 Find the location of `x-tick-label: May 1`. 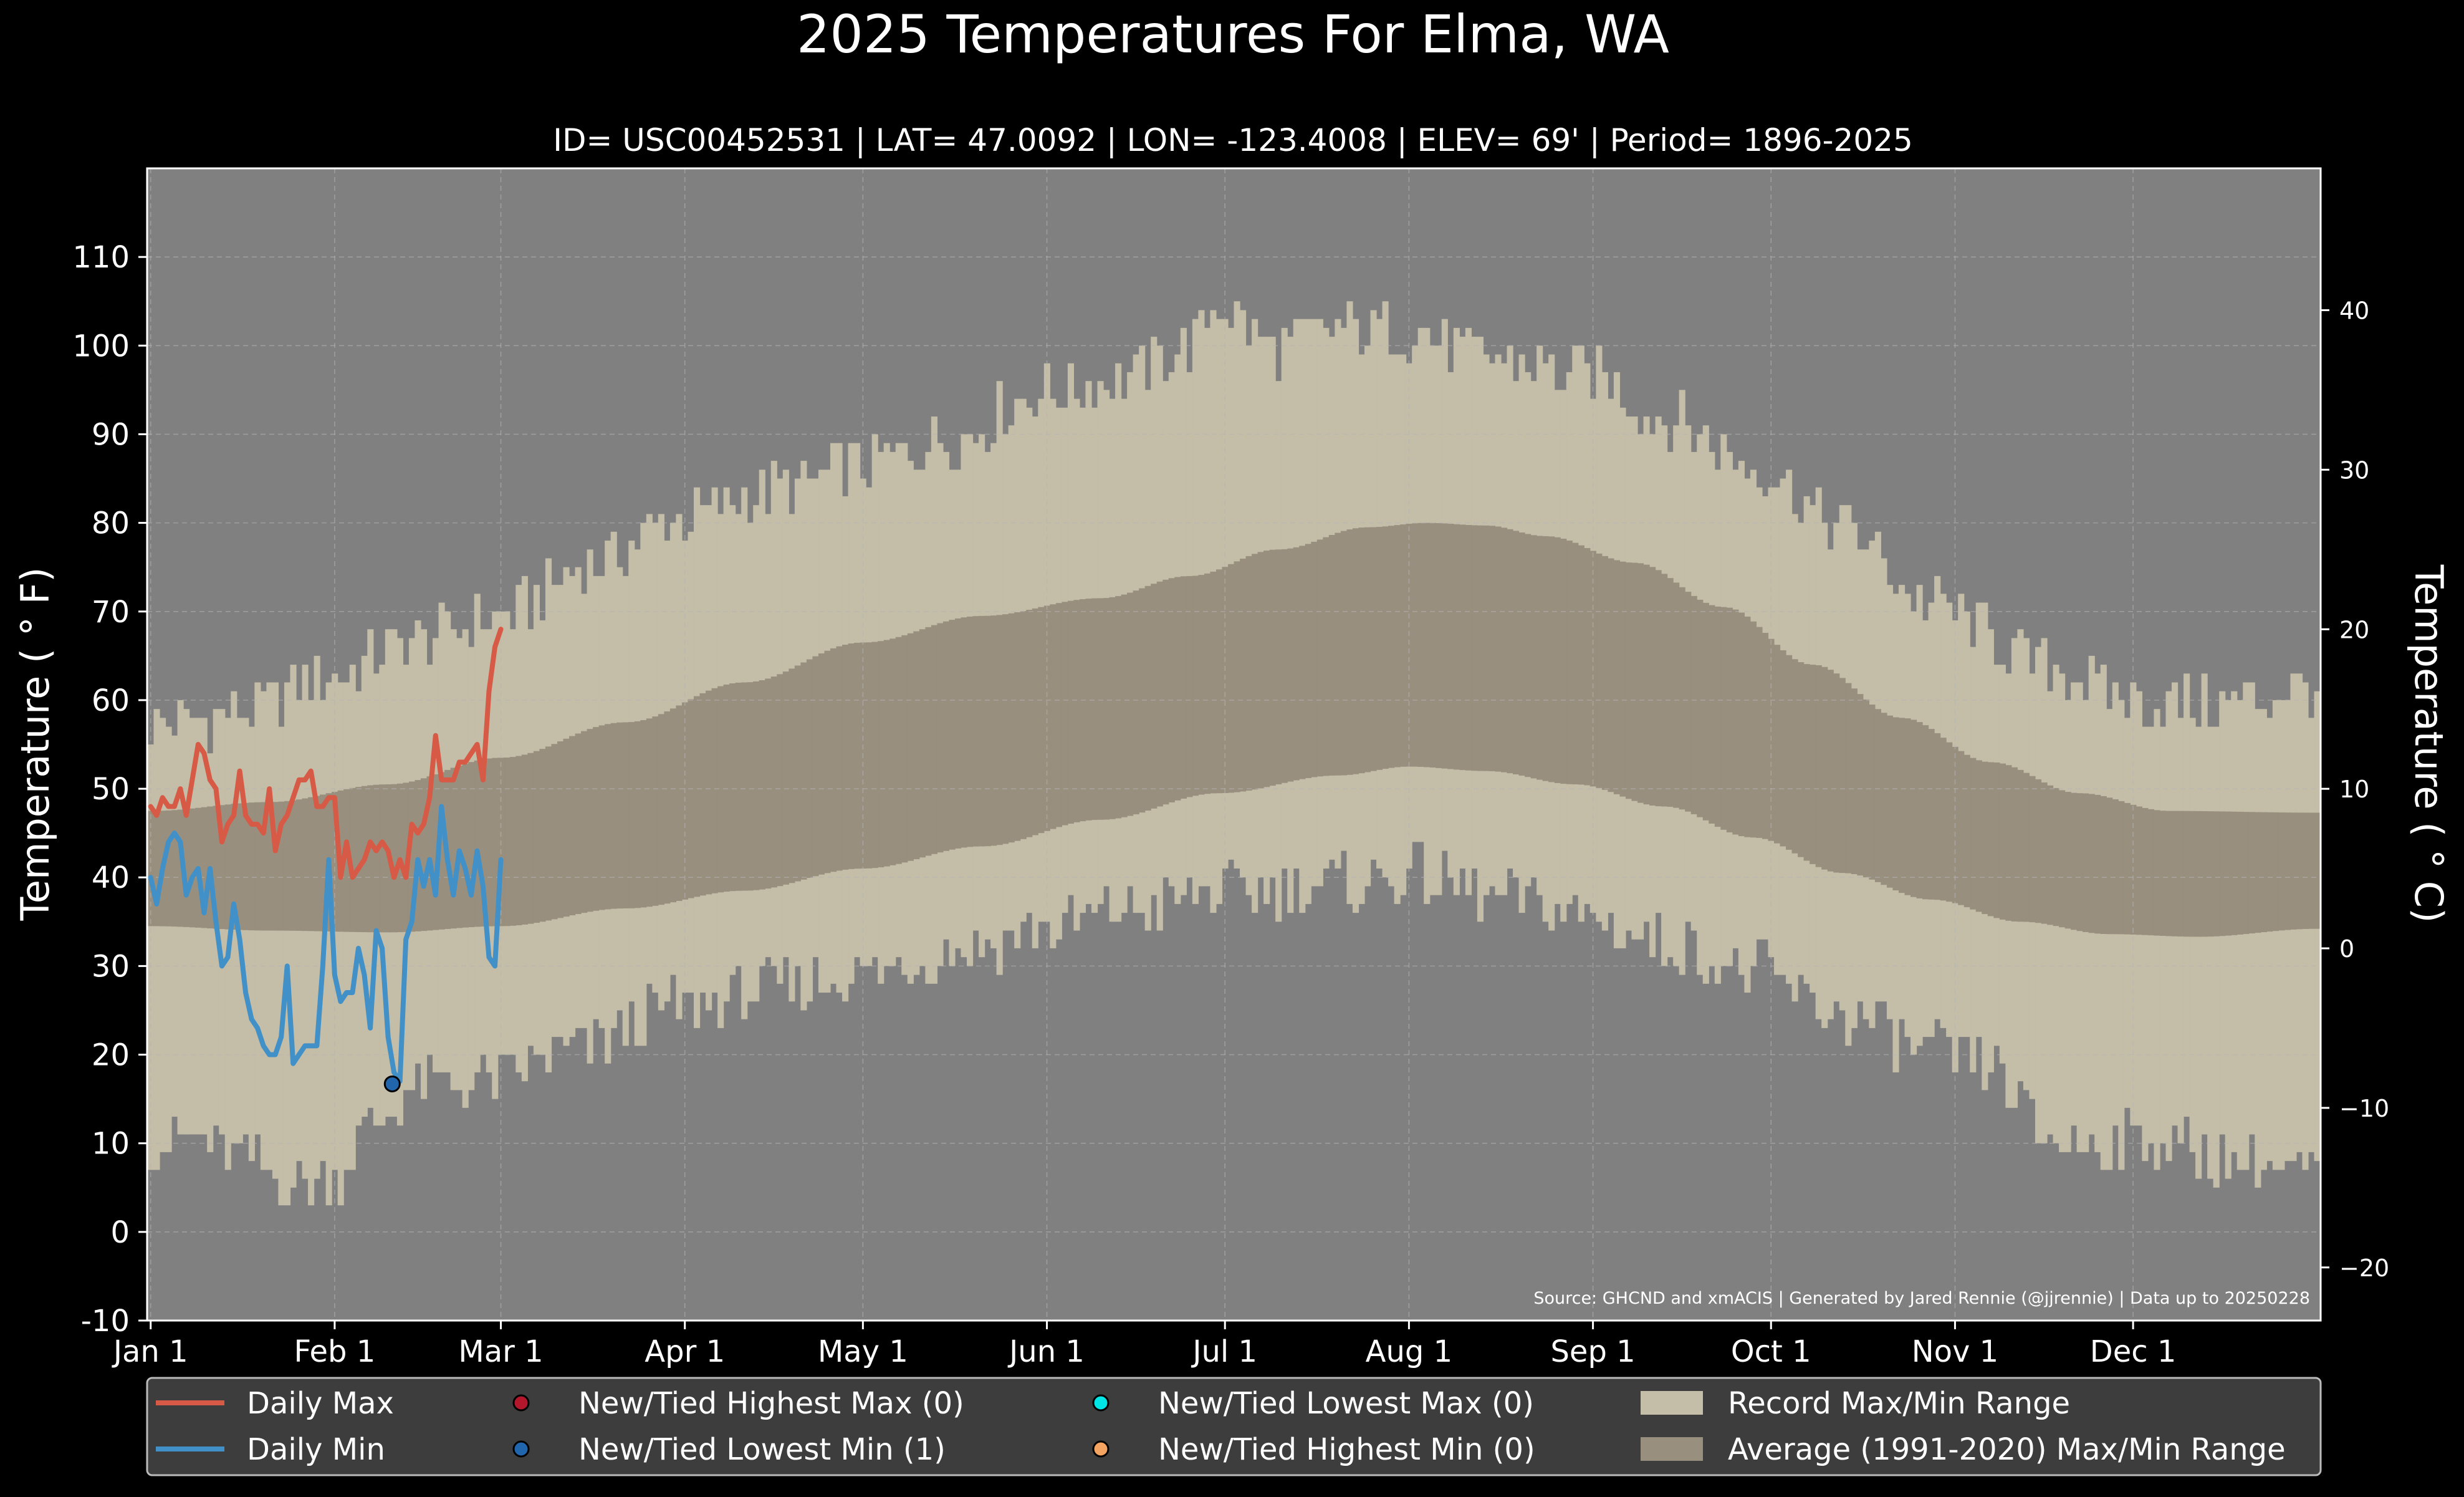

x-tick-label: May 1 is located at coordinates (863, 1351).